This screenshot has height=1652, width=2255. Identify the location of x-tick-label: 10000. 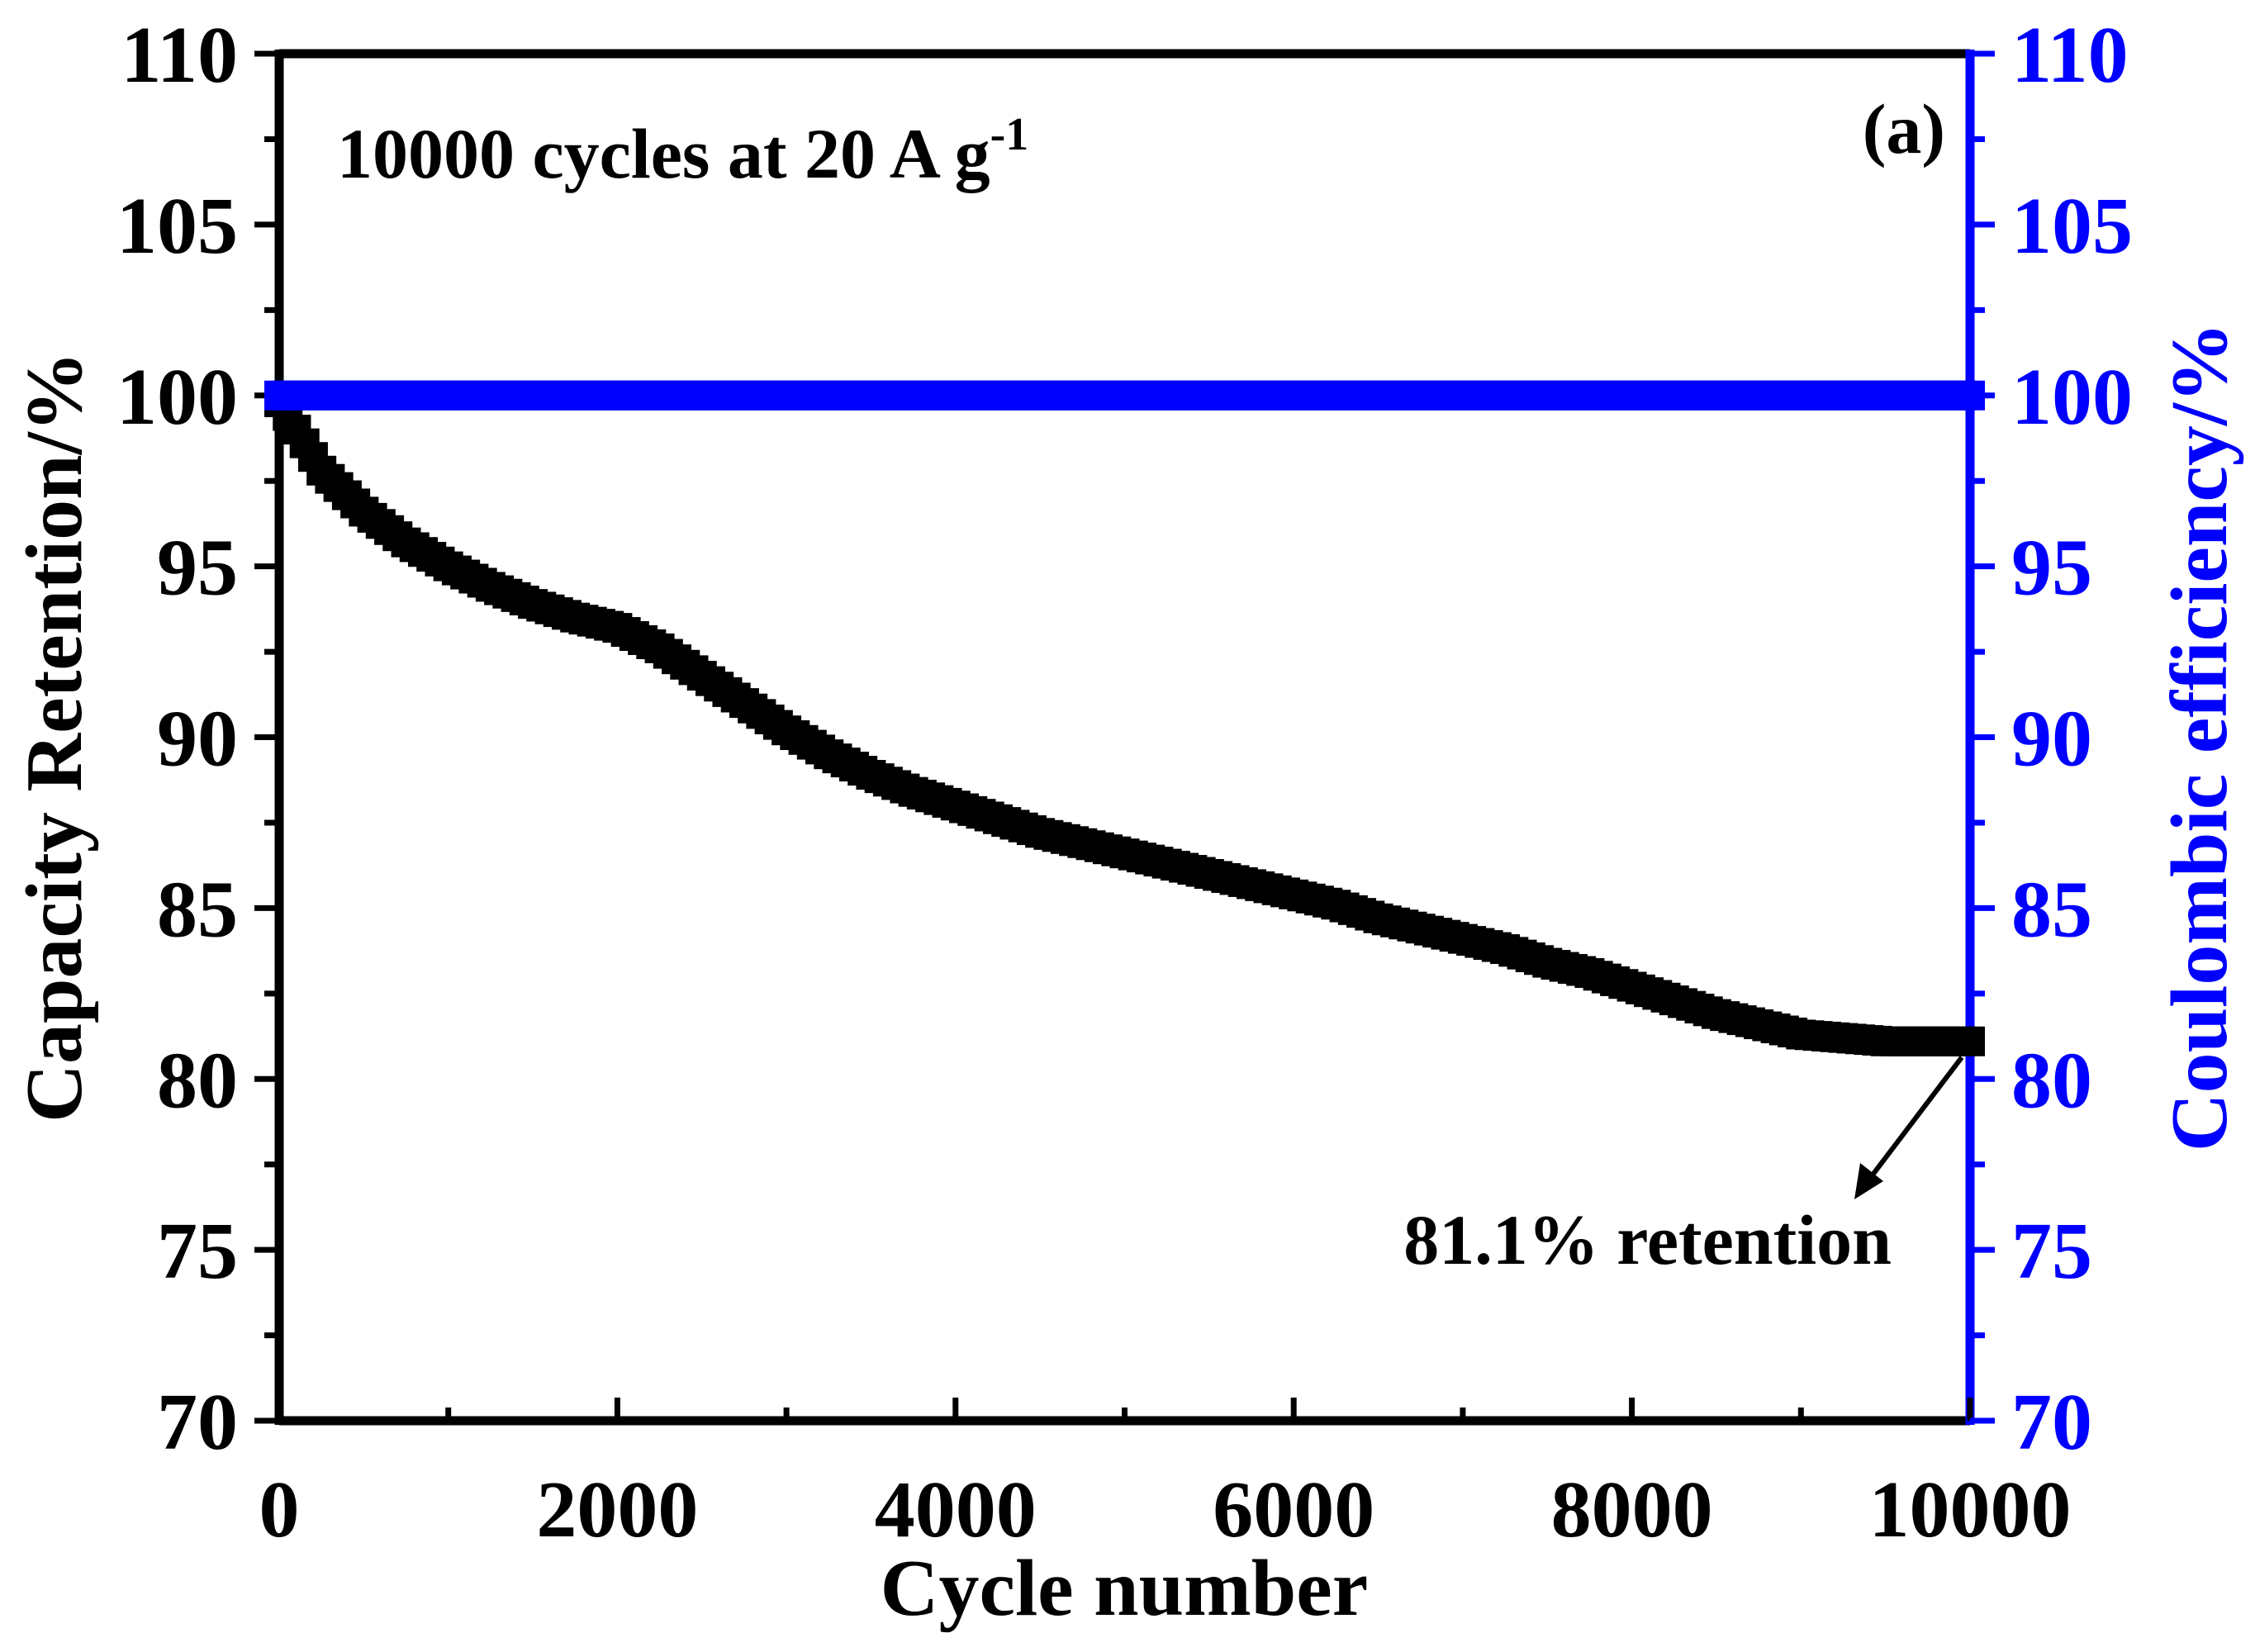
(1970, 1510).